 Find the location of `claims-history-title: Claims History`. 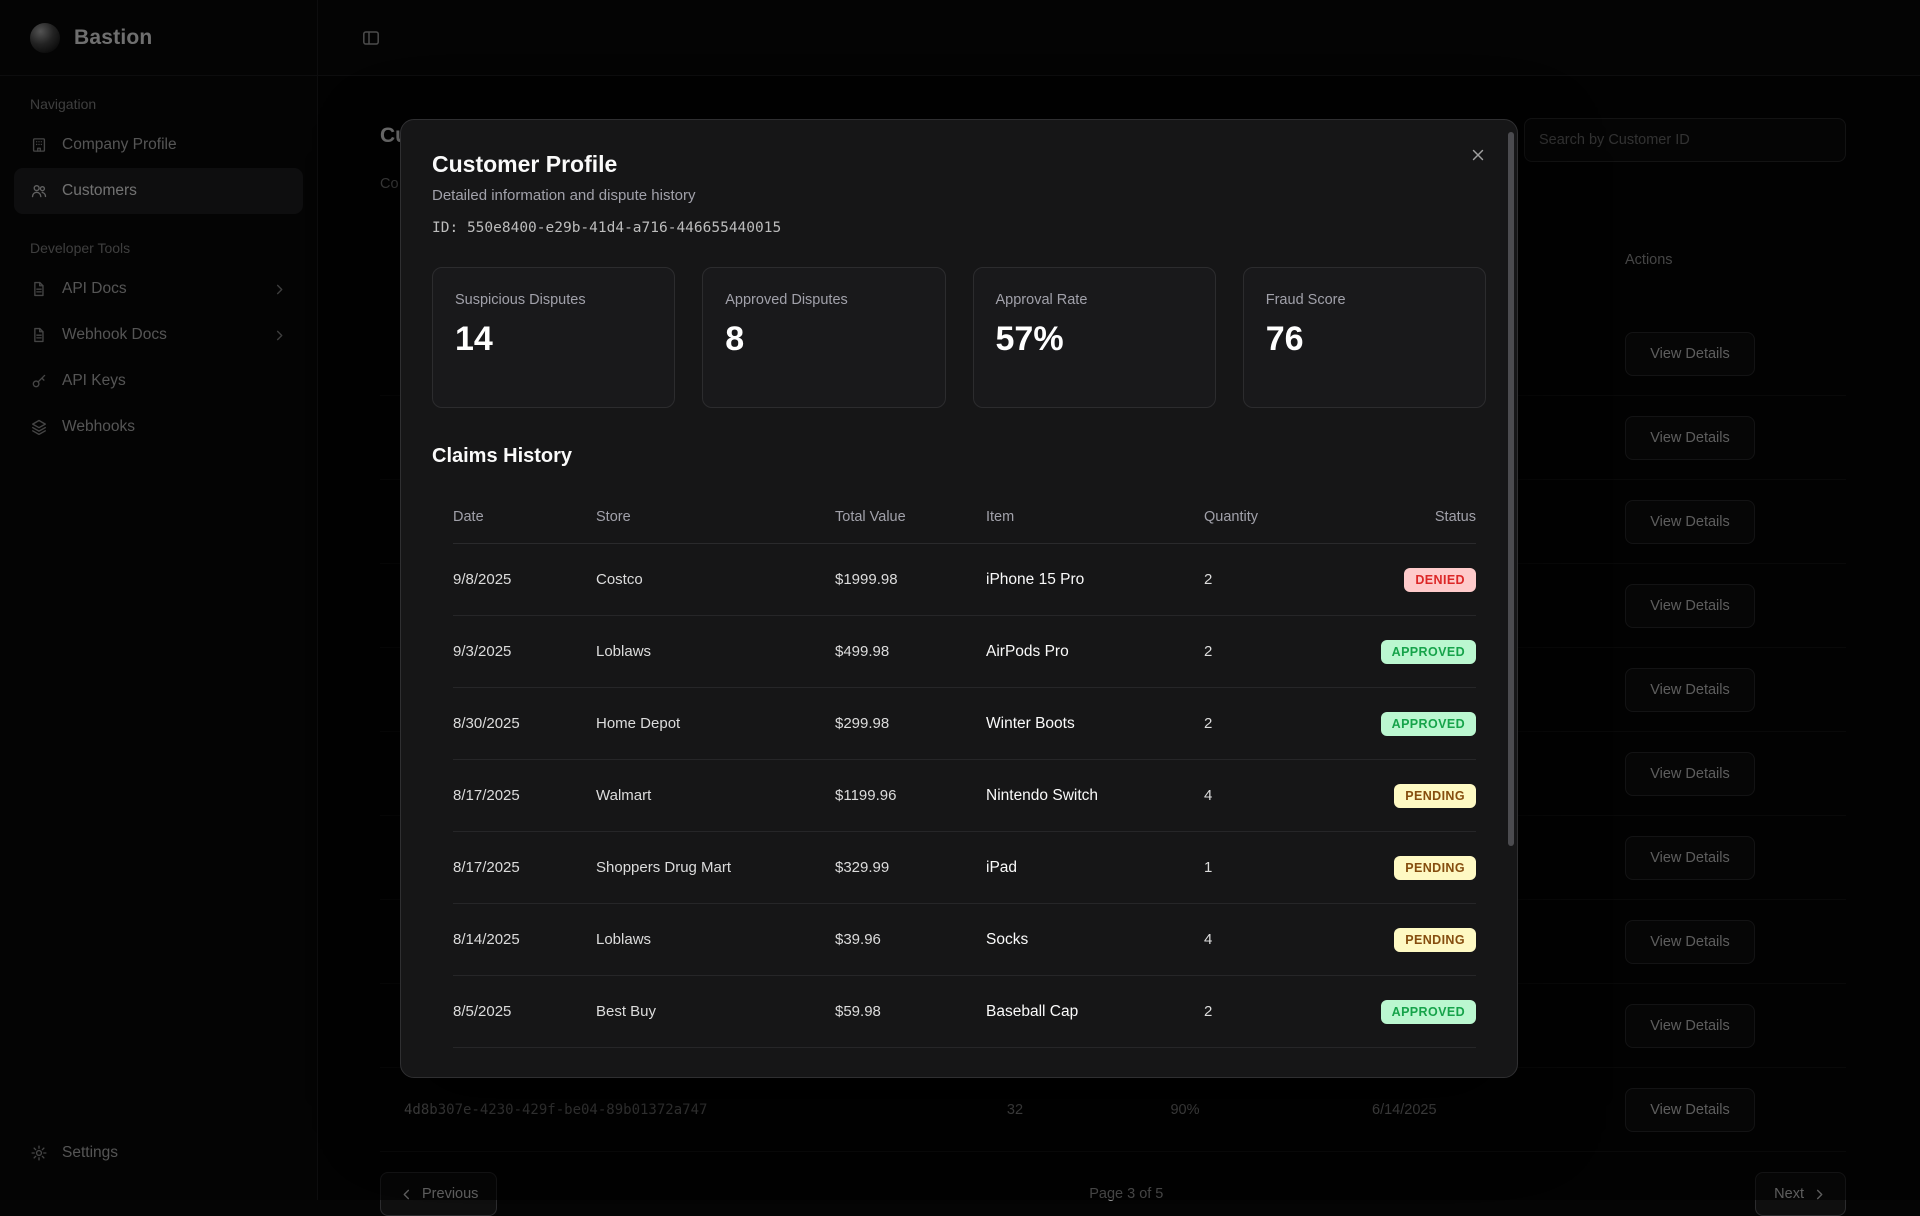

claims-history-title: Claims History is located at coordinates (502, 456).